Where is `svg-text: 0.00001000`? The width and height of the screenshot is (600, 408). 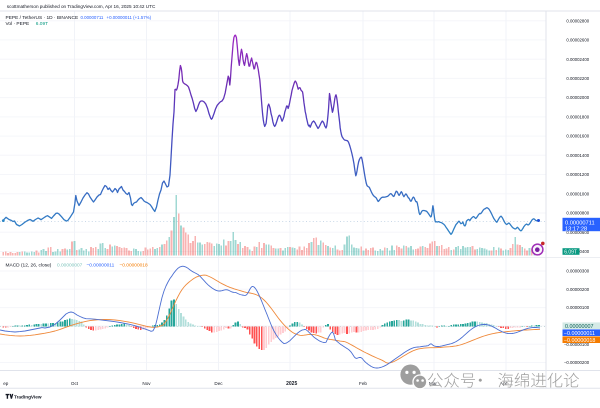 svg-text: 0.00001000 is located at coordinates (577, 193).